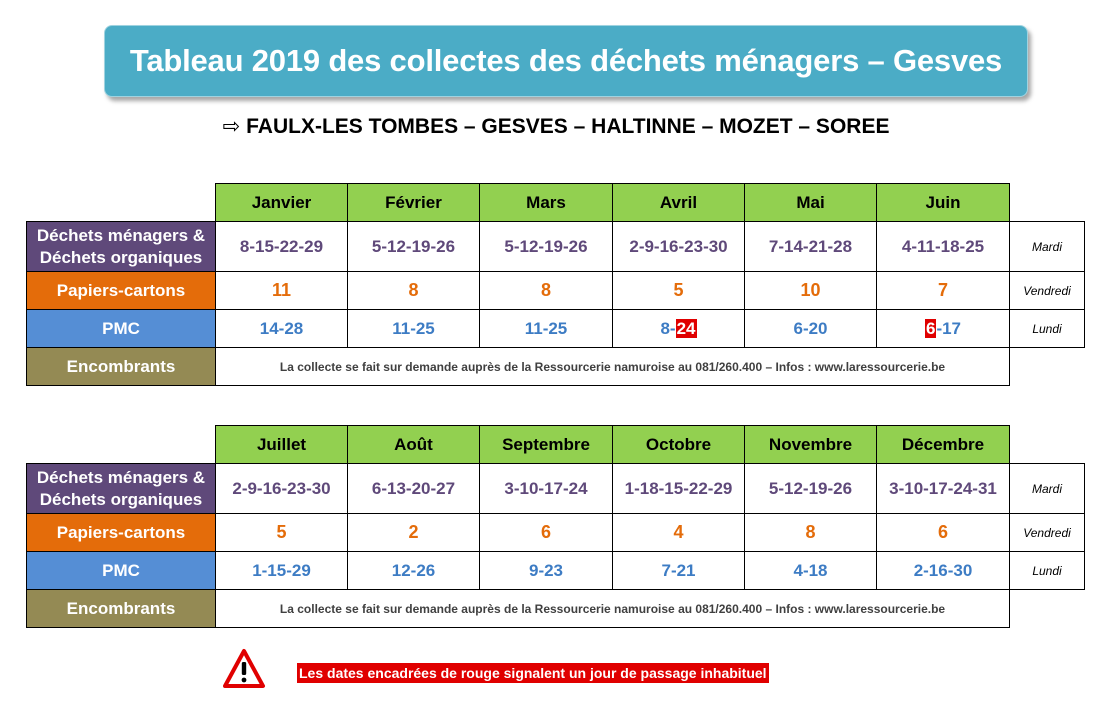 The image size is (1112, 721). I want to click on pmc-dates: 14-28, so click(281, 328).